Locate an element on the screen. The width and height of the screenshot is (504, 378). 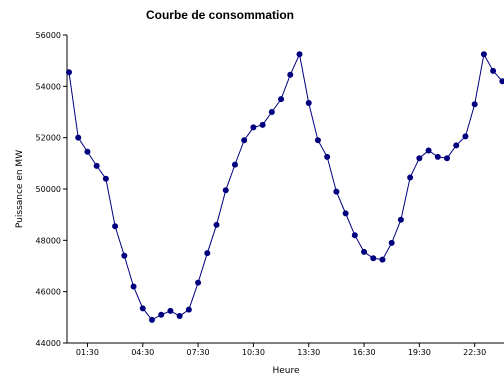
x-tick-label: 04:30 is located at coordinates (142, 352).